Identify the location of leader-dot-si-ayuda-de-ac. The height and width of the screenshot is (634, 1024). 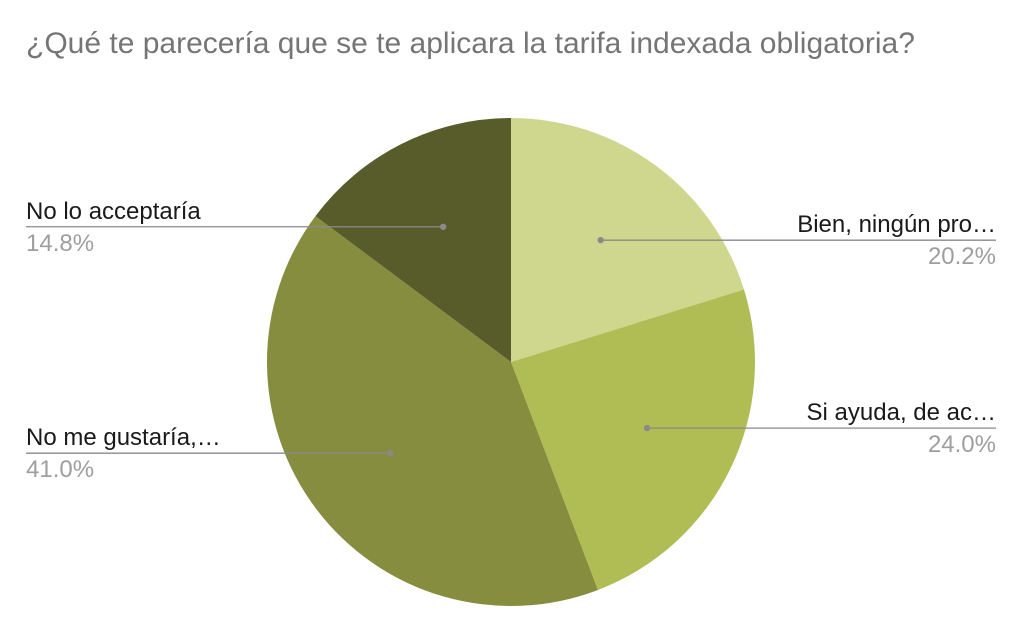
(647, 428).